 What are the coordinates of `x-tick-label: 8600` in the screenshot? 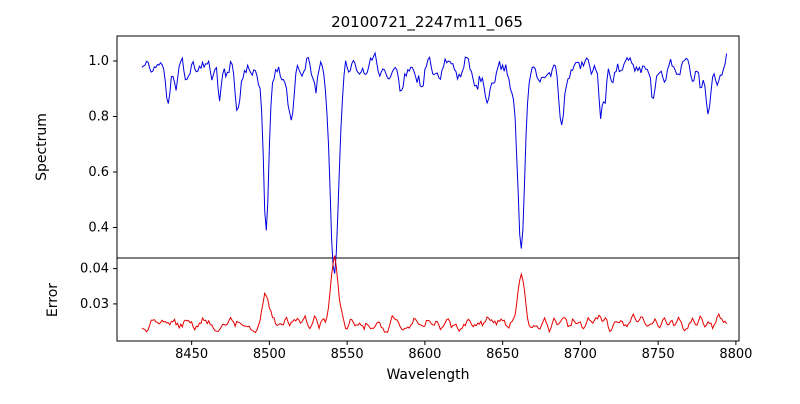 It's located at (424, 354).